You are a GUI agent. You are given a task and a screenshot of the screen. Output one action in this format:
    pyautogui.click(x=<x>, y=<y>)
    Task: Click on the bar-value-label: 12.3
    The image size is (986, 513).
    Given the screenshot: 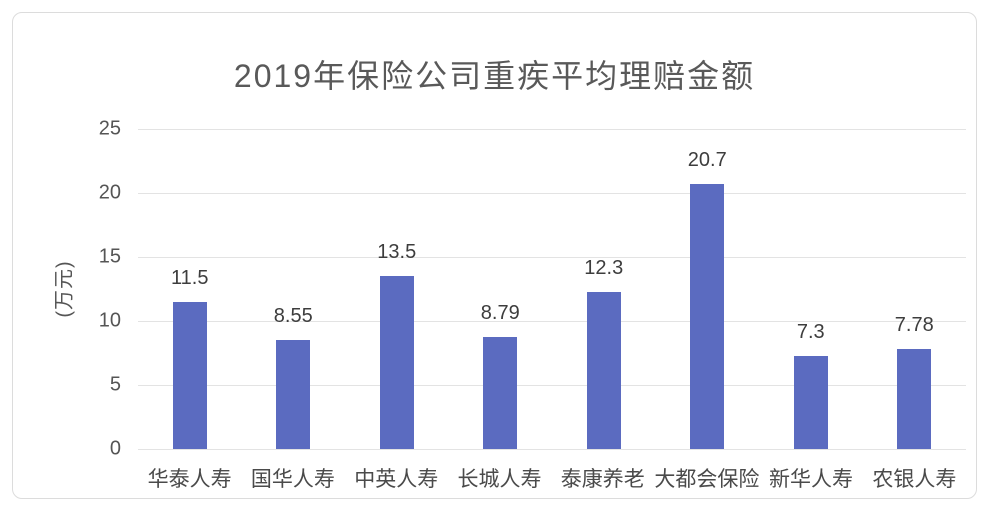 What is the action you would take?
    pyautogui.click(x=604, y=267)
    